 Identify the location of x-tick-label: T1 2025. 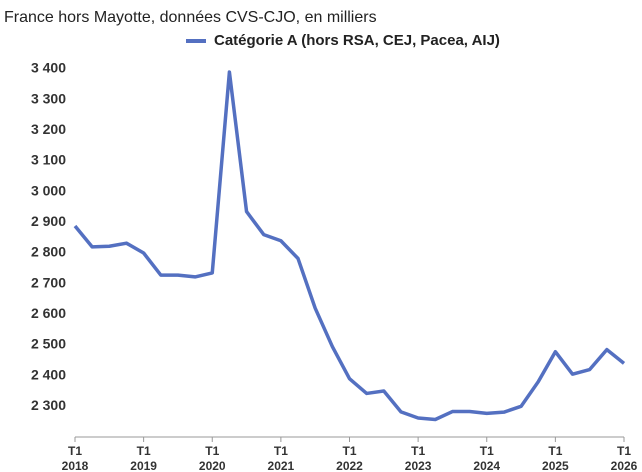
(555, 458).